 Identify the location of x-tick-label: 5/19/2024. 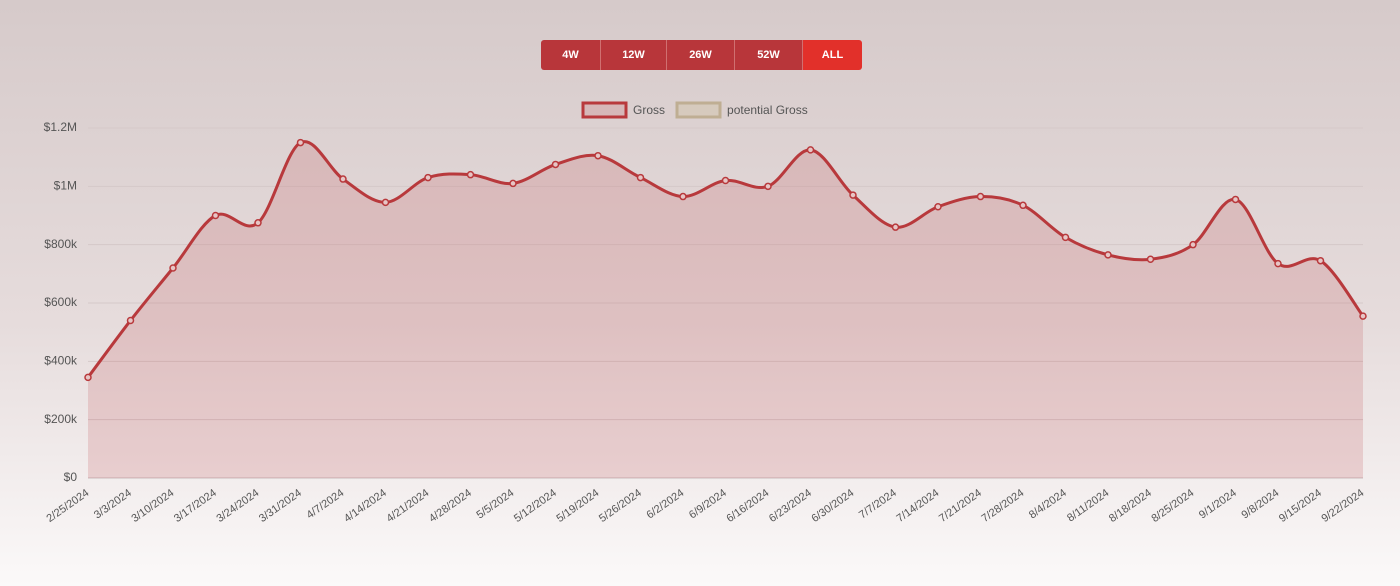
(577, 506).